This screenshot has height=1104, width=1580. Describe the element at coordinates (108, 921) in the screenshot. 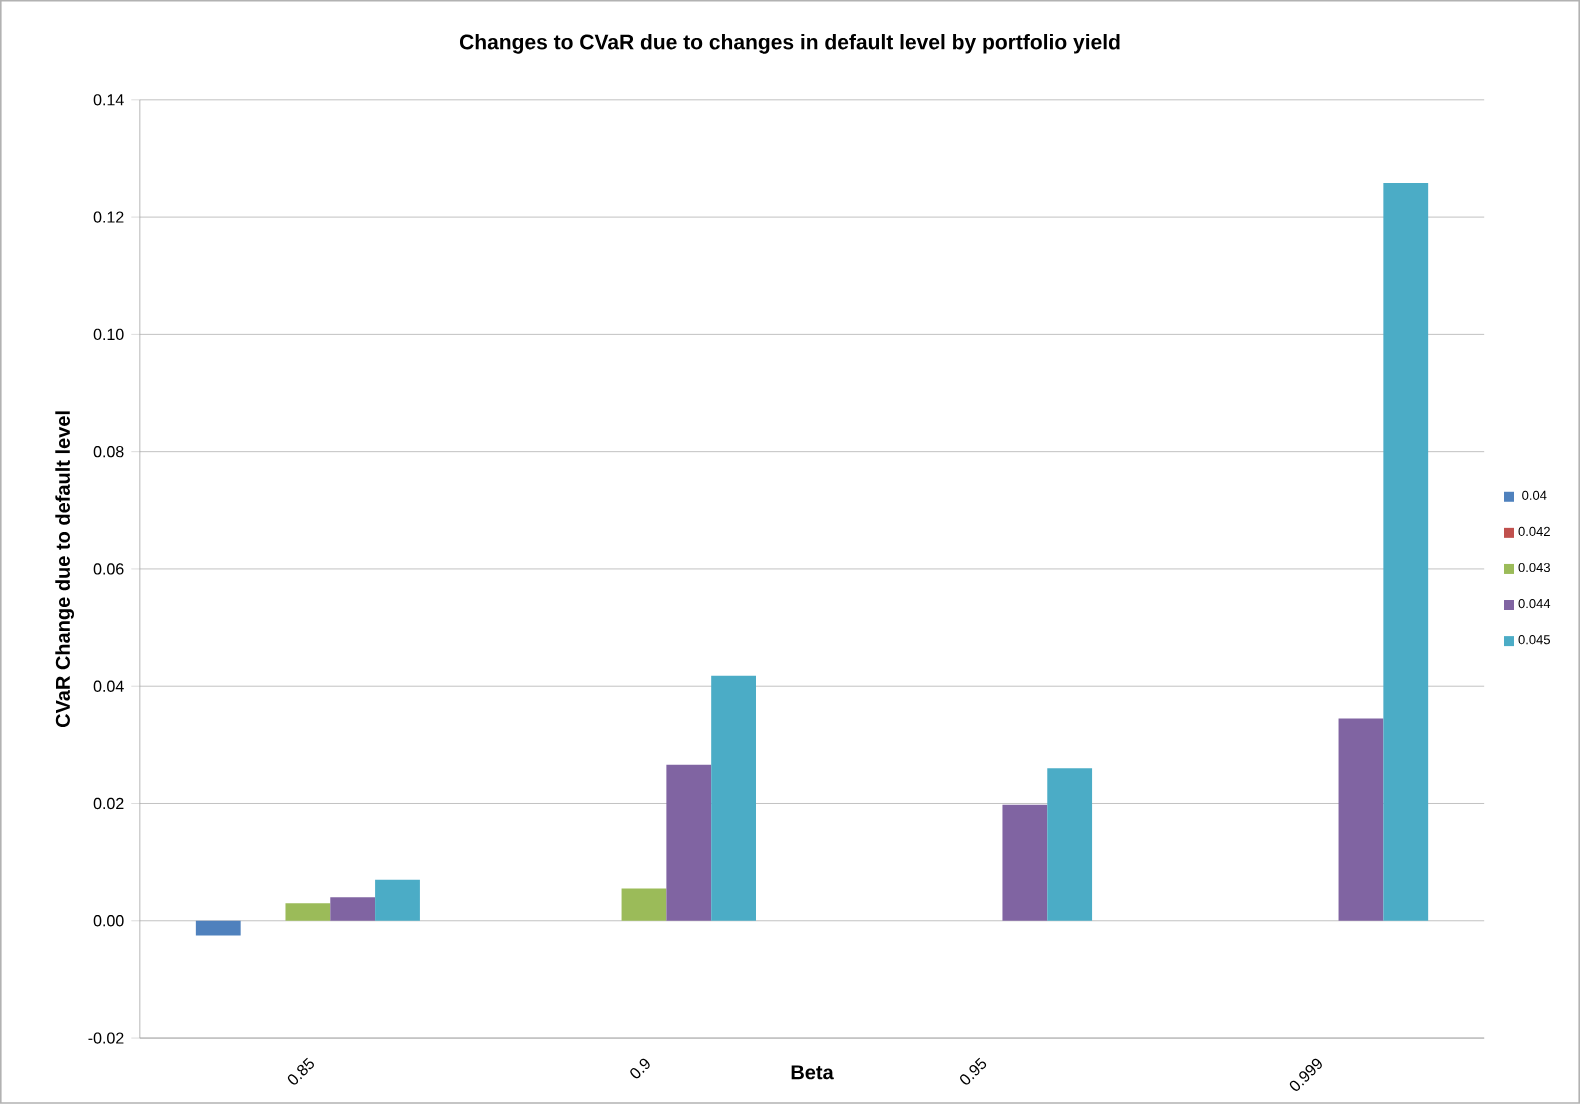

I see `y-tick-label: 0.00` at that location.